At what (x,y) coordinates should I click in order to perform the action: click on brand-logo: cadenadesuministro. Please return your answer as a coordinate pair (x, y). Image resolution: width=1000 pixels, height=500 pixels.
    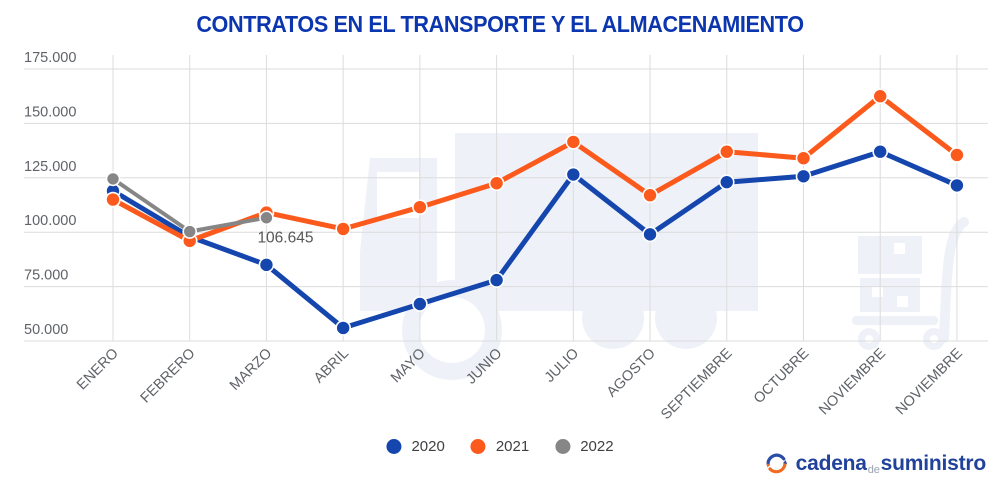
    Looking at the image, I should click on (875, 463).